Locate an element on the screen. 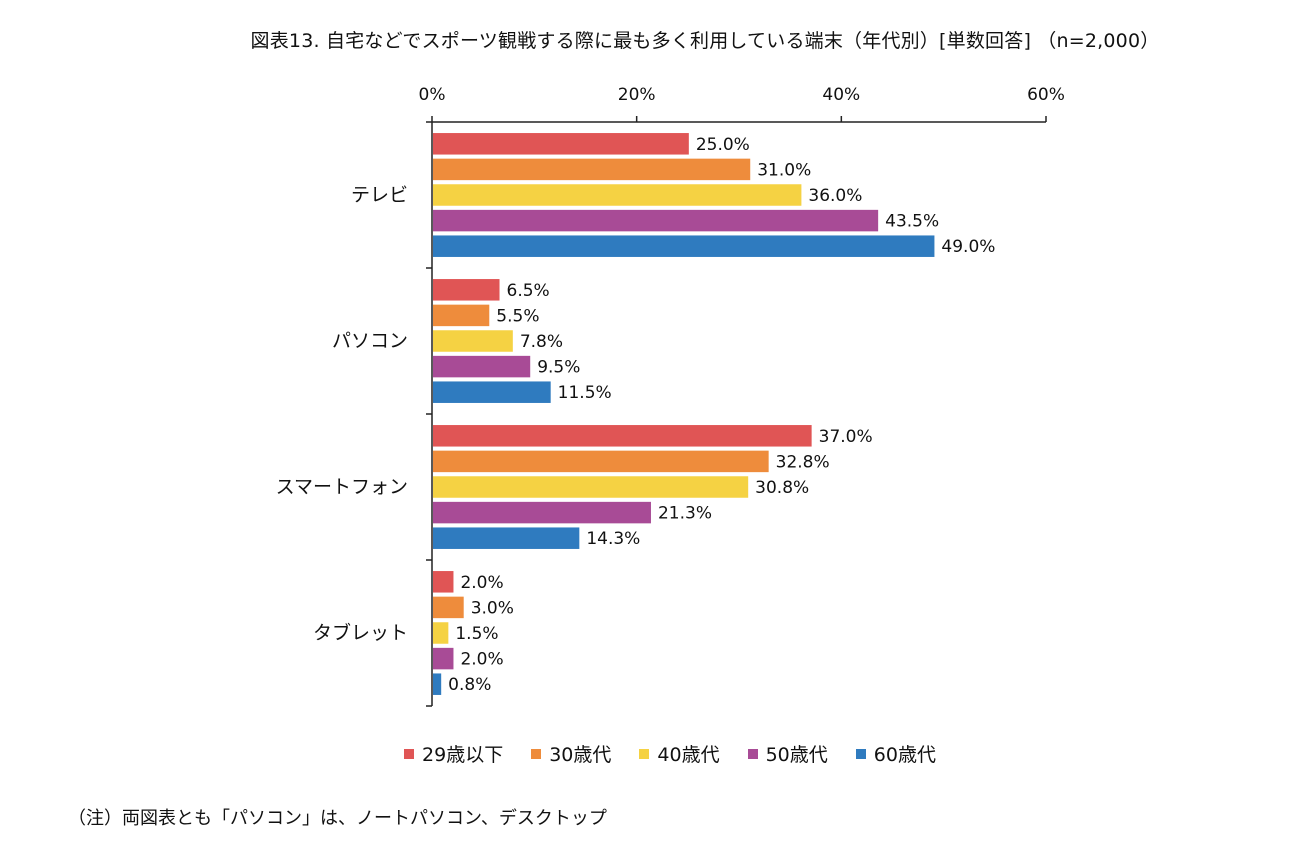 This screenshot has height=850, width=1300. data-label: 11.5% is located at coordinates (585, 393).